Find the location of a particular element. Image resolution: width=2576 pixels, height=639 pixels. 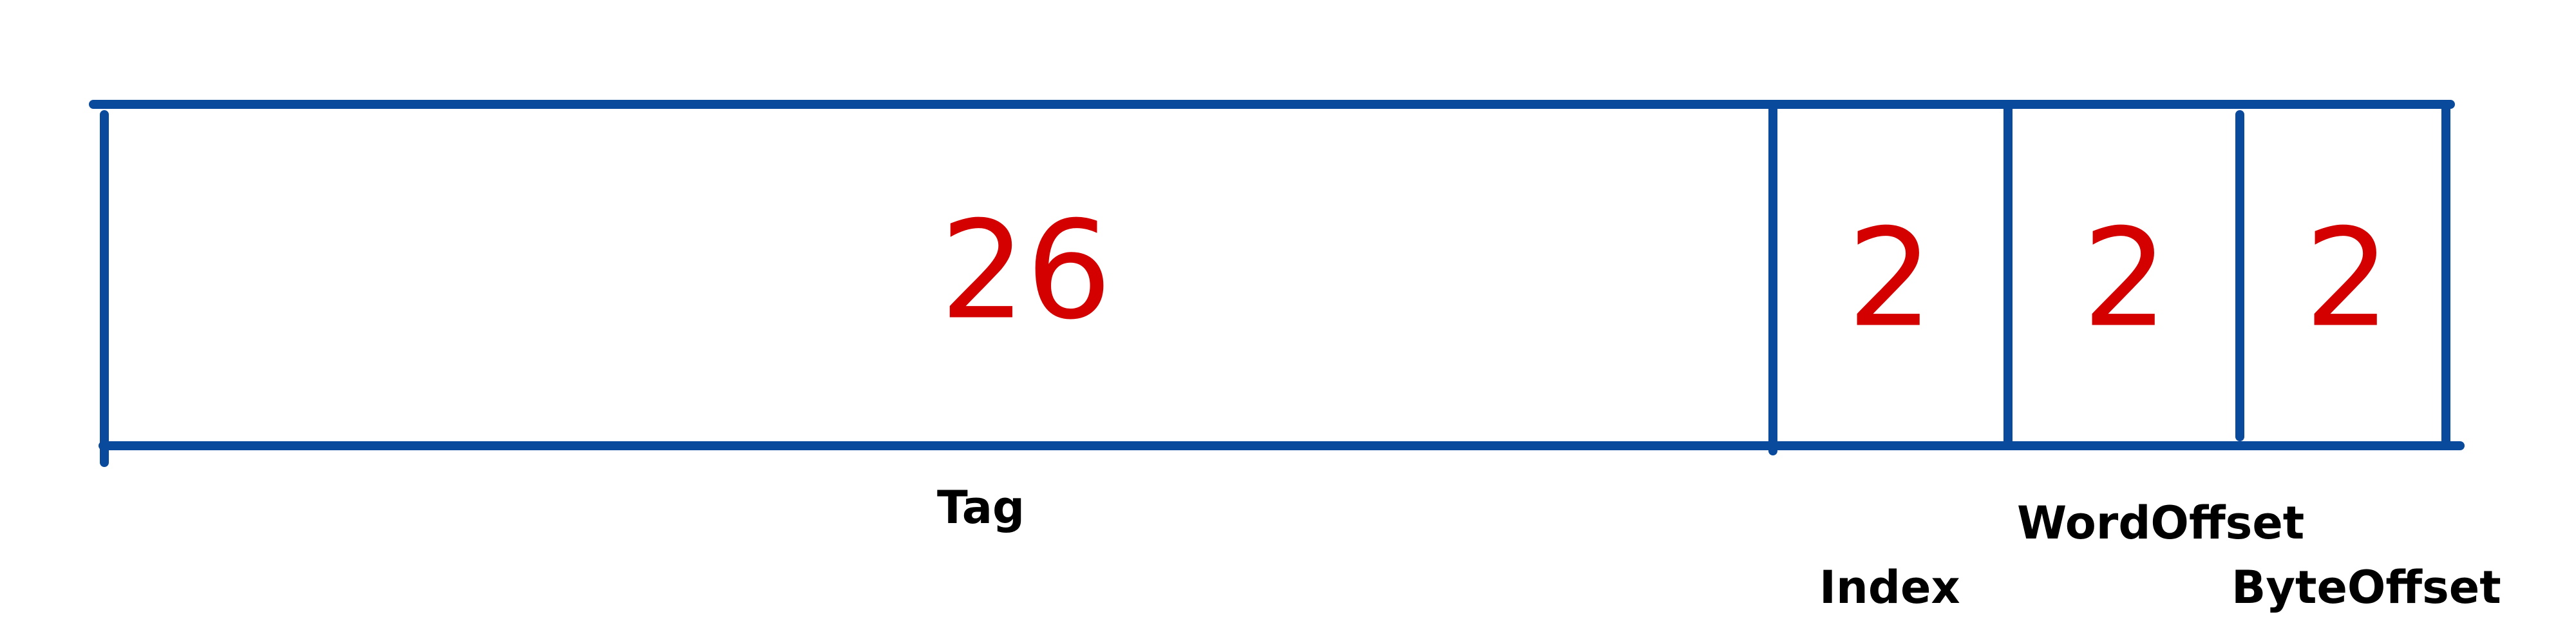

tag-bit-count: 26 is located at coordinates (1026, 271).